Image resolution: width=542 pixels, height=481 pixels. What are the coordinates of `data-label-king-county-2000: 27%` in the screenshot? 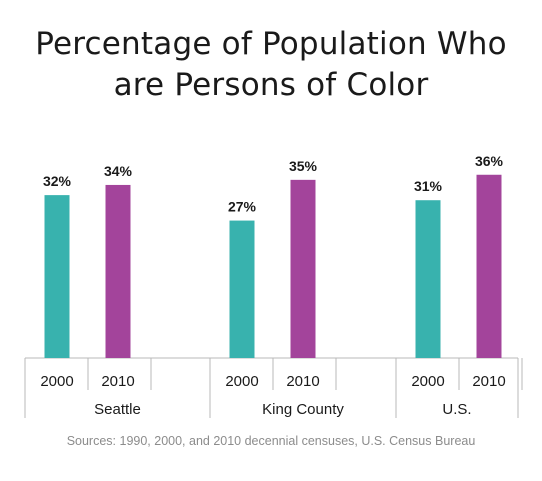 It's located at (242, 207).